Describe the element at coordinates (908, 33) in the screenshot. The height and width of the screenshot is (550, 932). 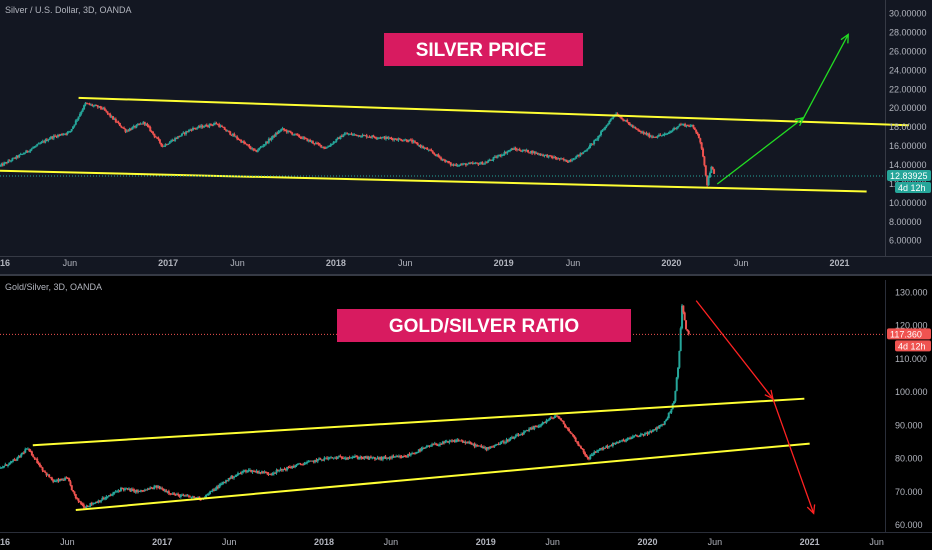
I see `price-tick-label: 28.00000` at that location.